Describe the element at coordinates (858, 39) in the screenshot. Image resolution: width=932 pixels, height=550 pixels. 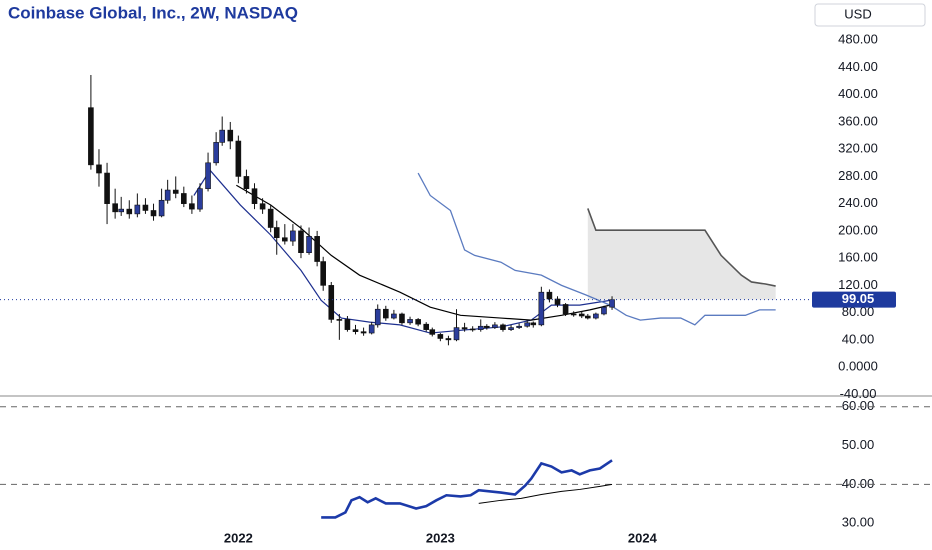
I see `y-tick-label: 480.00` at that location.